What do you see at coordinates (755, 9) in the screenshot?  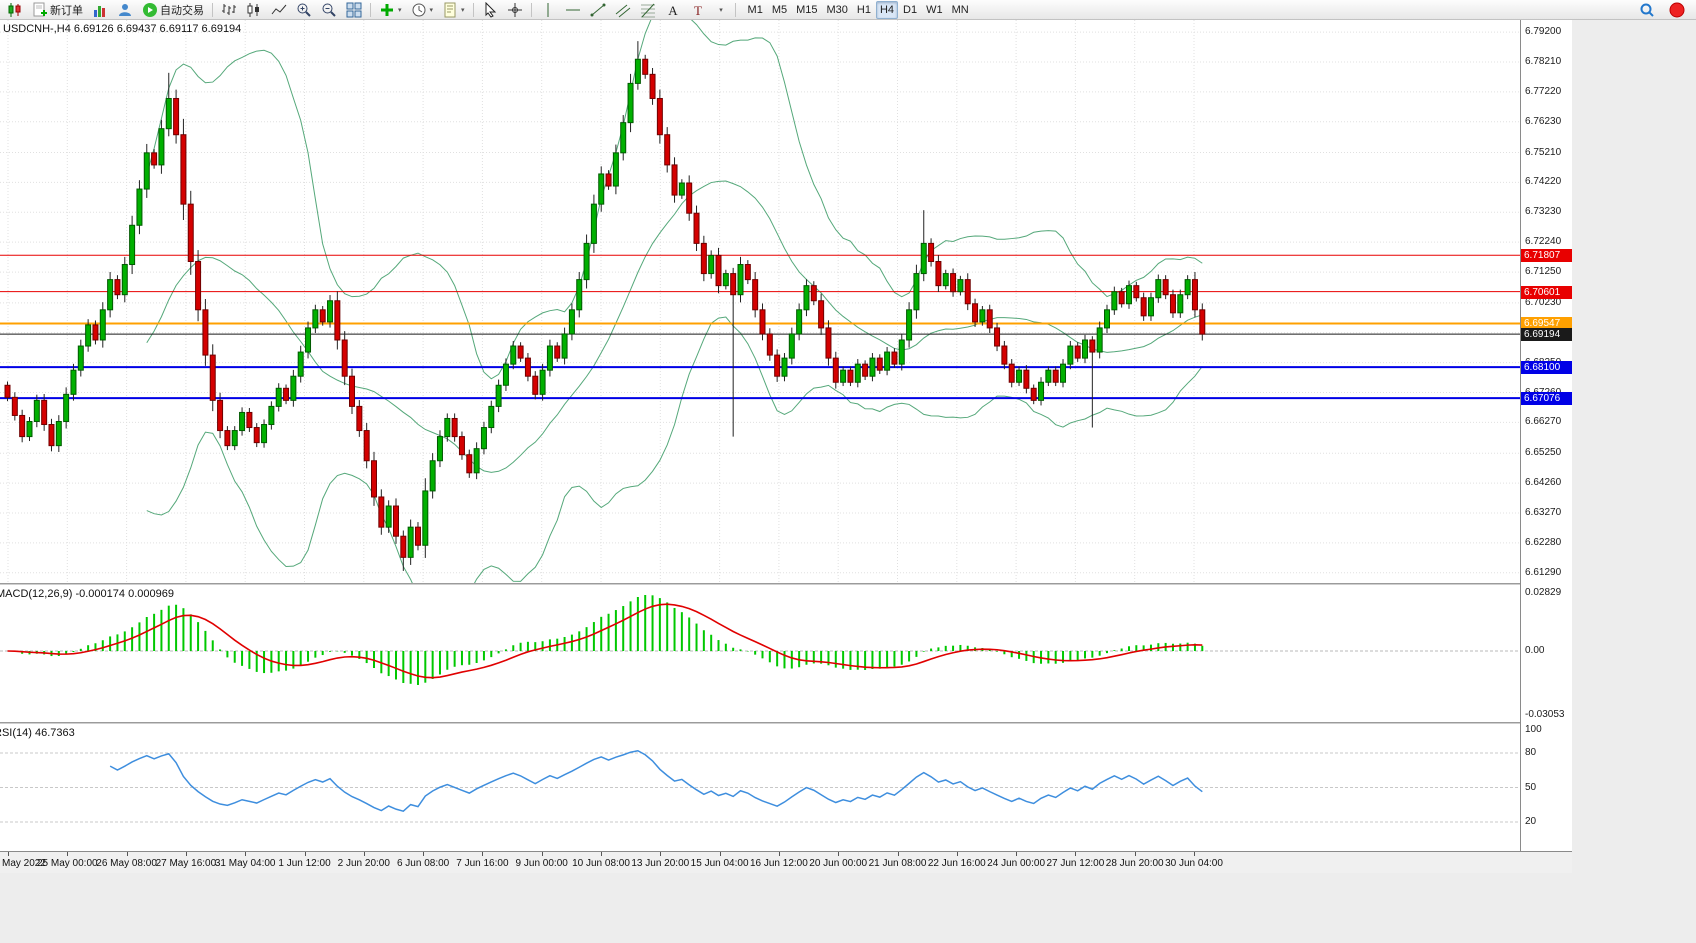 I see `timeframe-m1-button: M1` at bounding box center [755, 9].